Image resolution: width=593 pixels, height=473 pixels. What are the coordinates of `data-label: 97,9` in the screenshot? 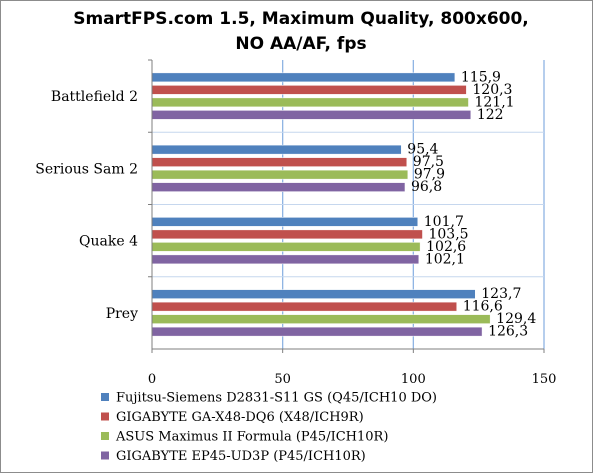 It's located at (429, 175).